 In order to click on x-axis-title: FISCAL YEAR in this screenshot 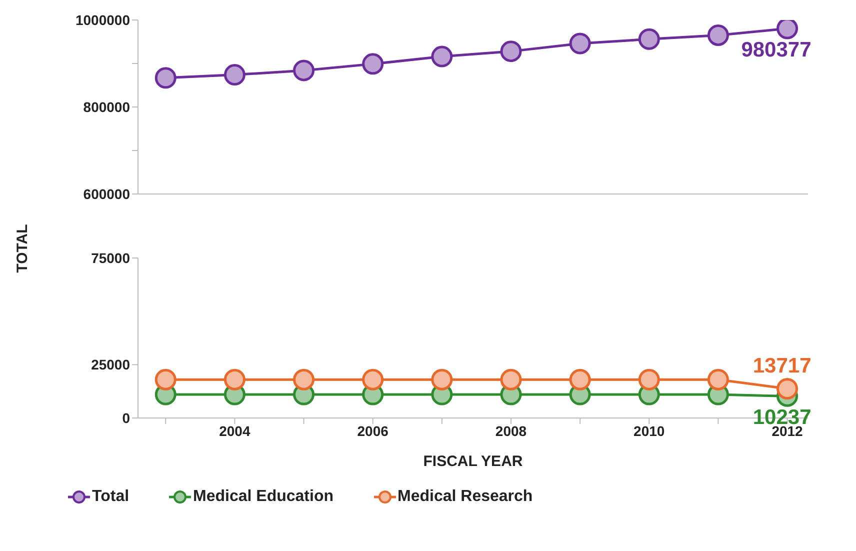, I will do `click(473, 461)`.